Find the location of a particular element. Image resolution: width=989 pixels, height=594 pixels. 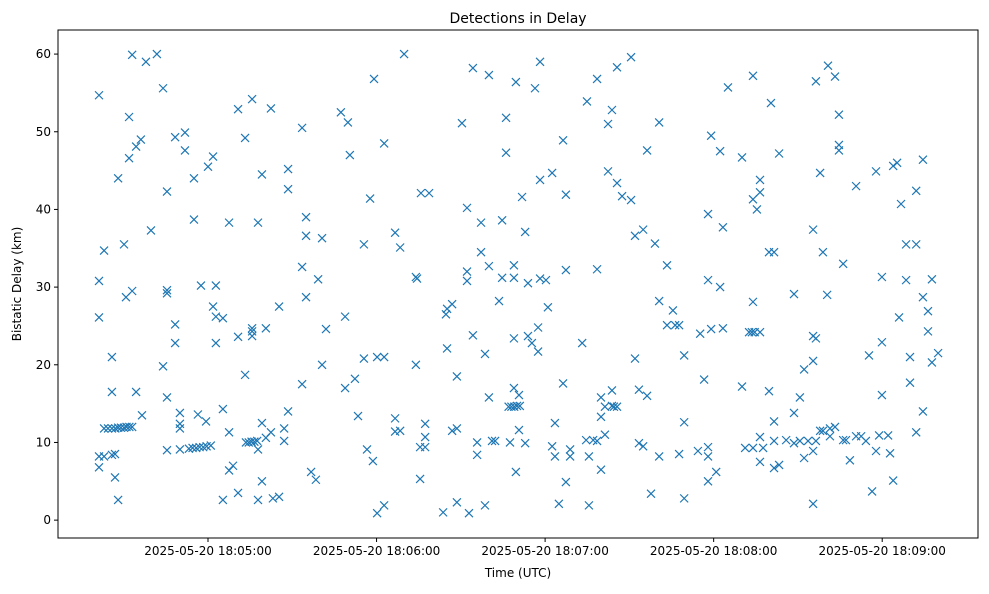

y-axis-ticks: 0 10 20 30 40 50 60 is located at coordinates (47, 287).